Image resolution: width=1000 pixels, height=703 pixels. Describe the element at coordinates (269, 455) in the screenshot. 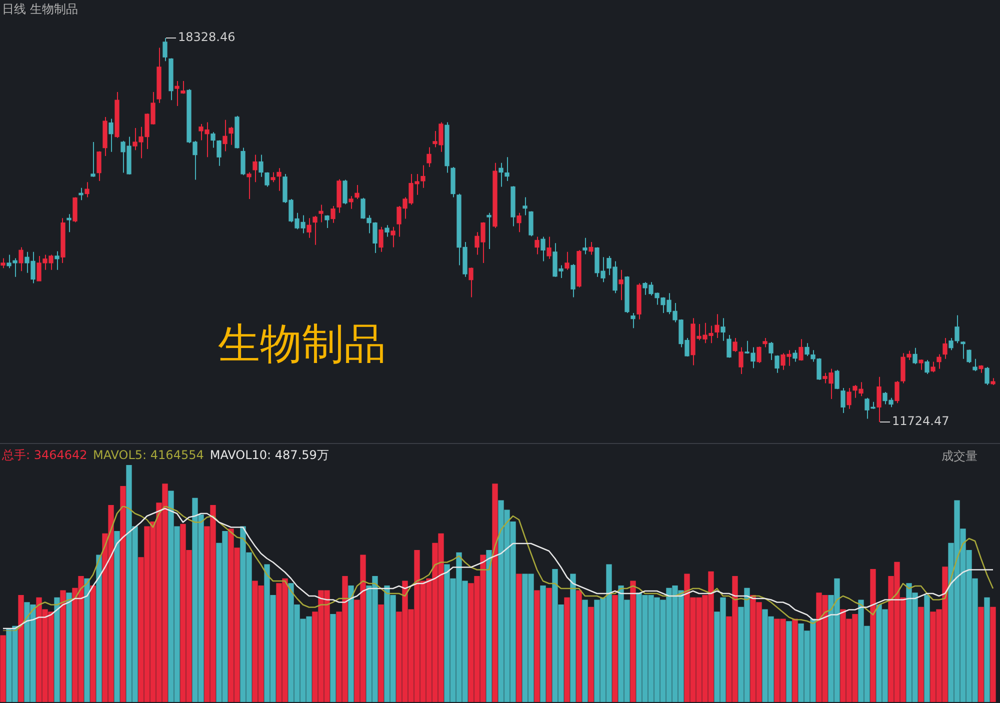

I see `text: MAVOL10: 487.59万` at that location.